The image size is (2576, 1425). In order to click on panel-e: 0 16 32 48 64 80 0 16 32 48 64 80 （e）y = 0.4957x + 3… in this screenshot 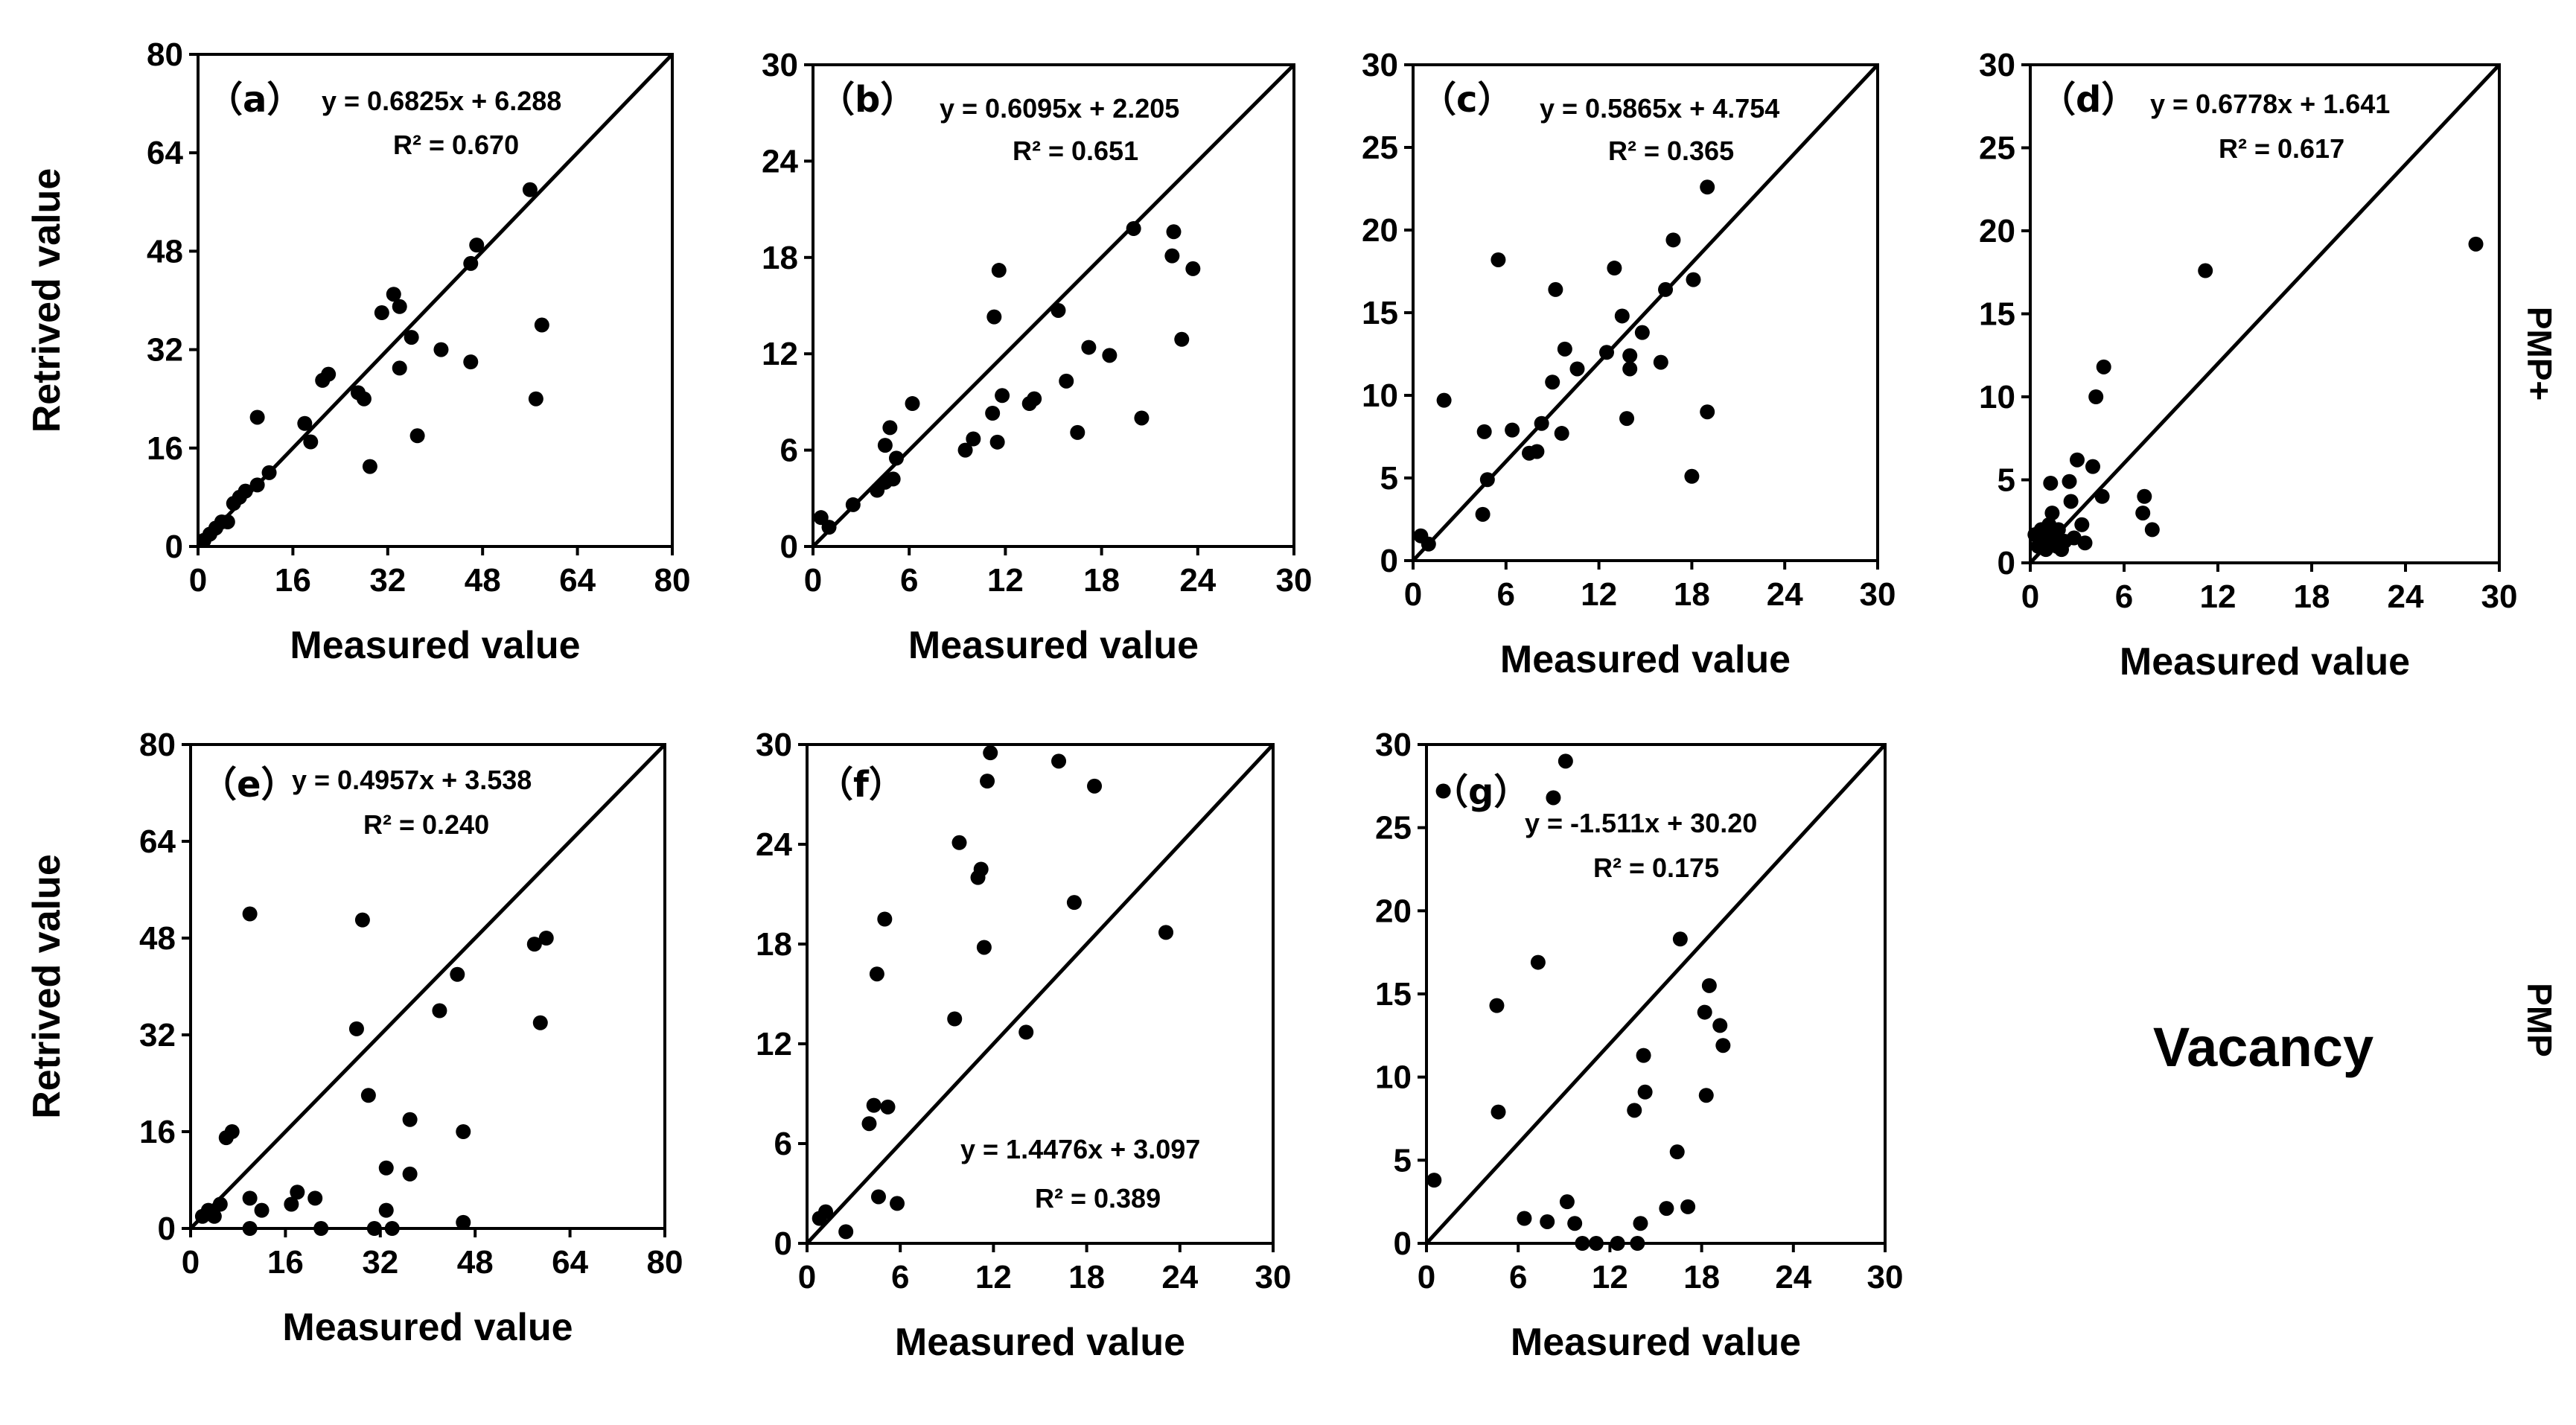, I will do `click(354, 1038)`.